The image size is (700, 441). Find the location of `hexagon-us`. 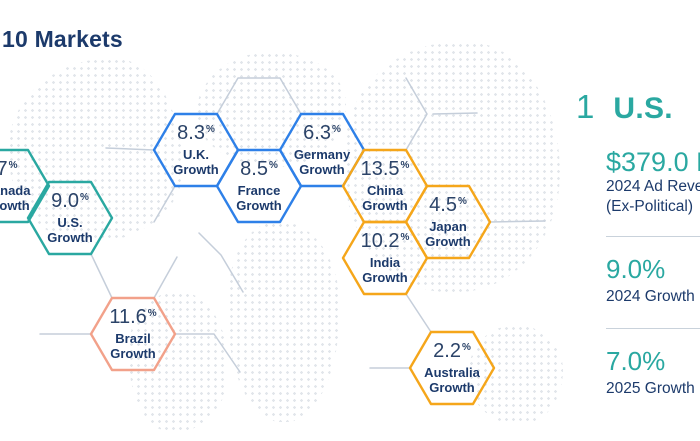

hexagon-us is located at coordinates (70, 218).